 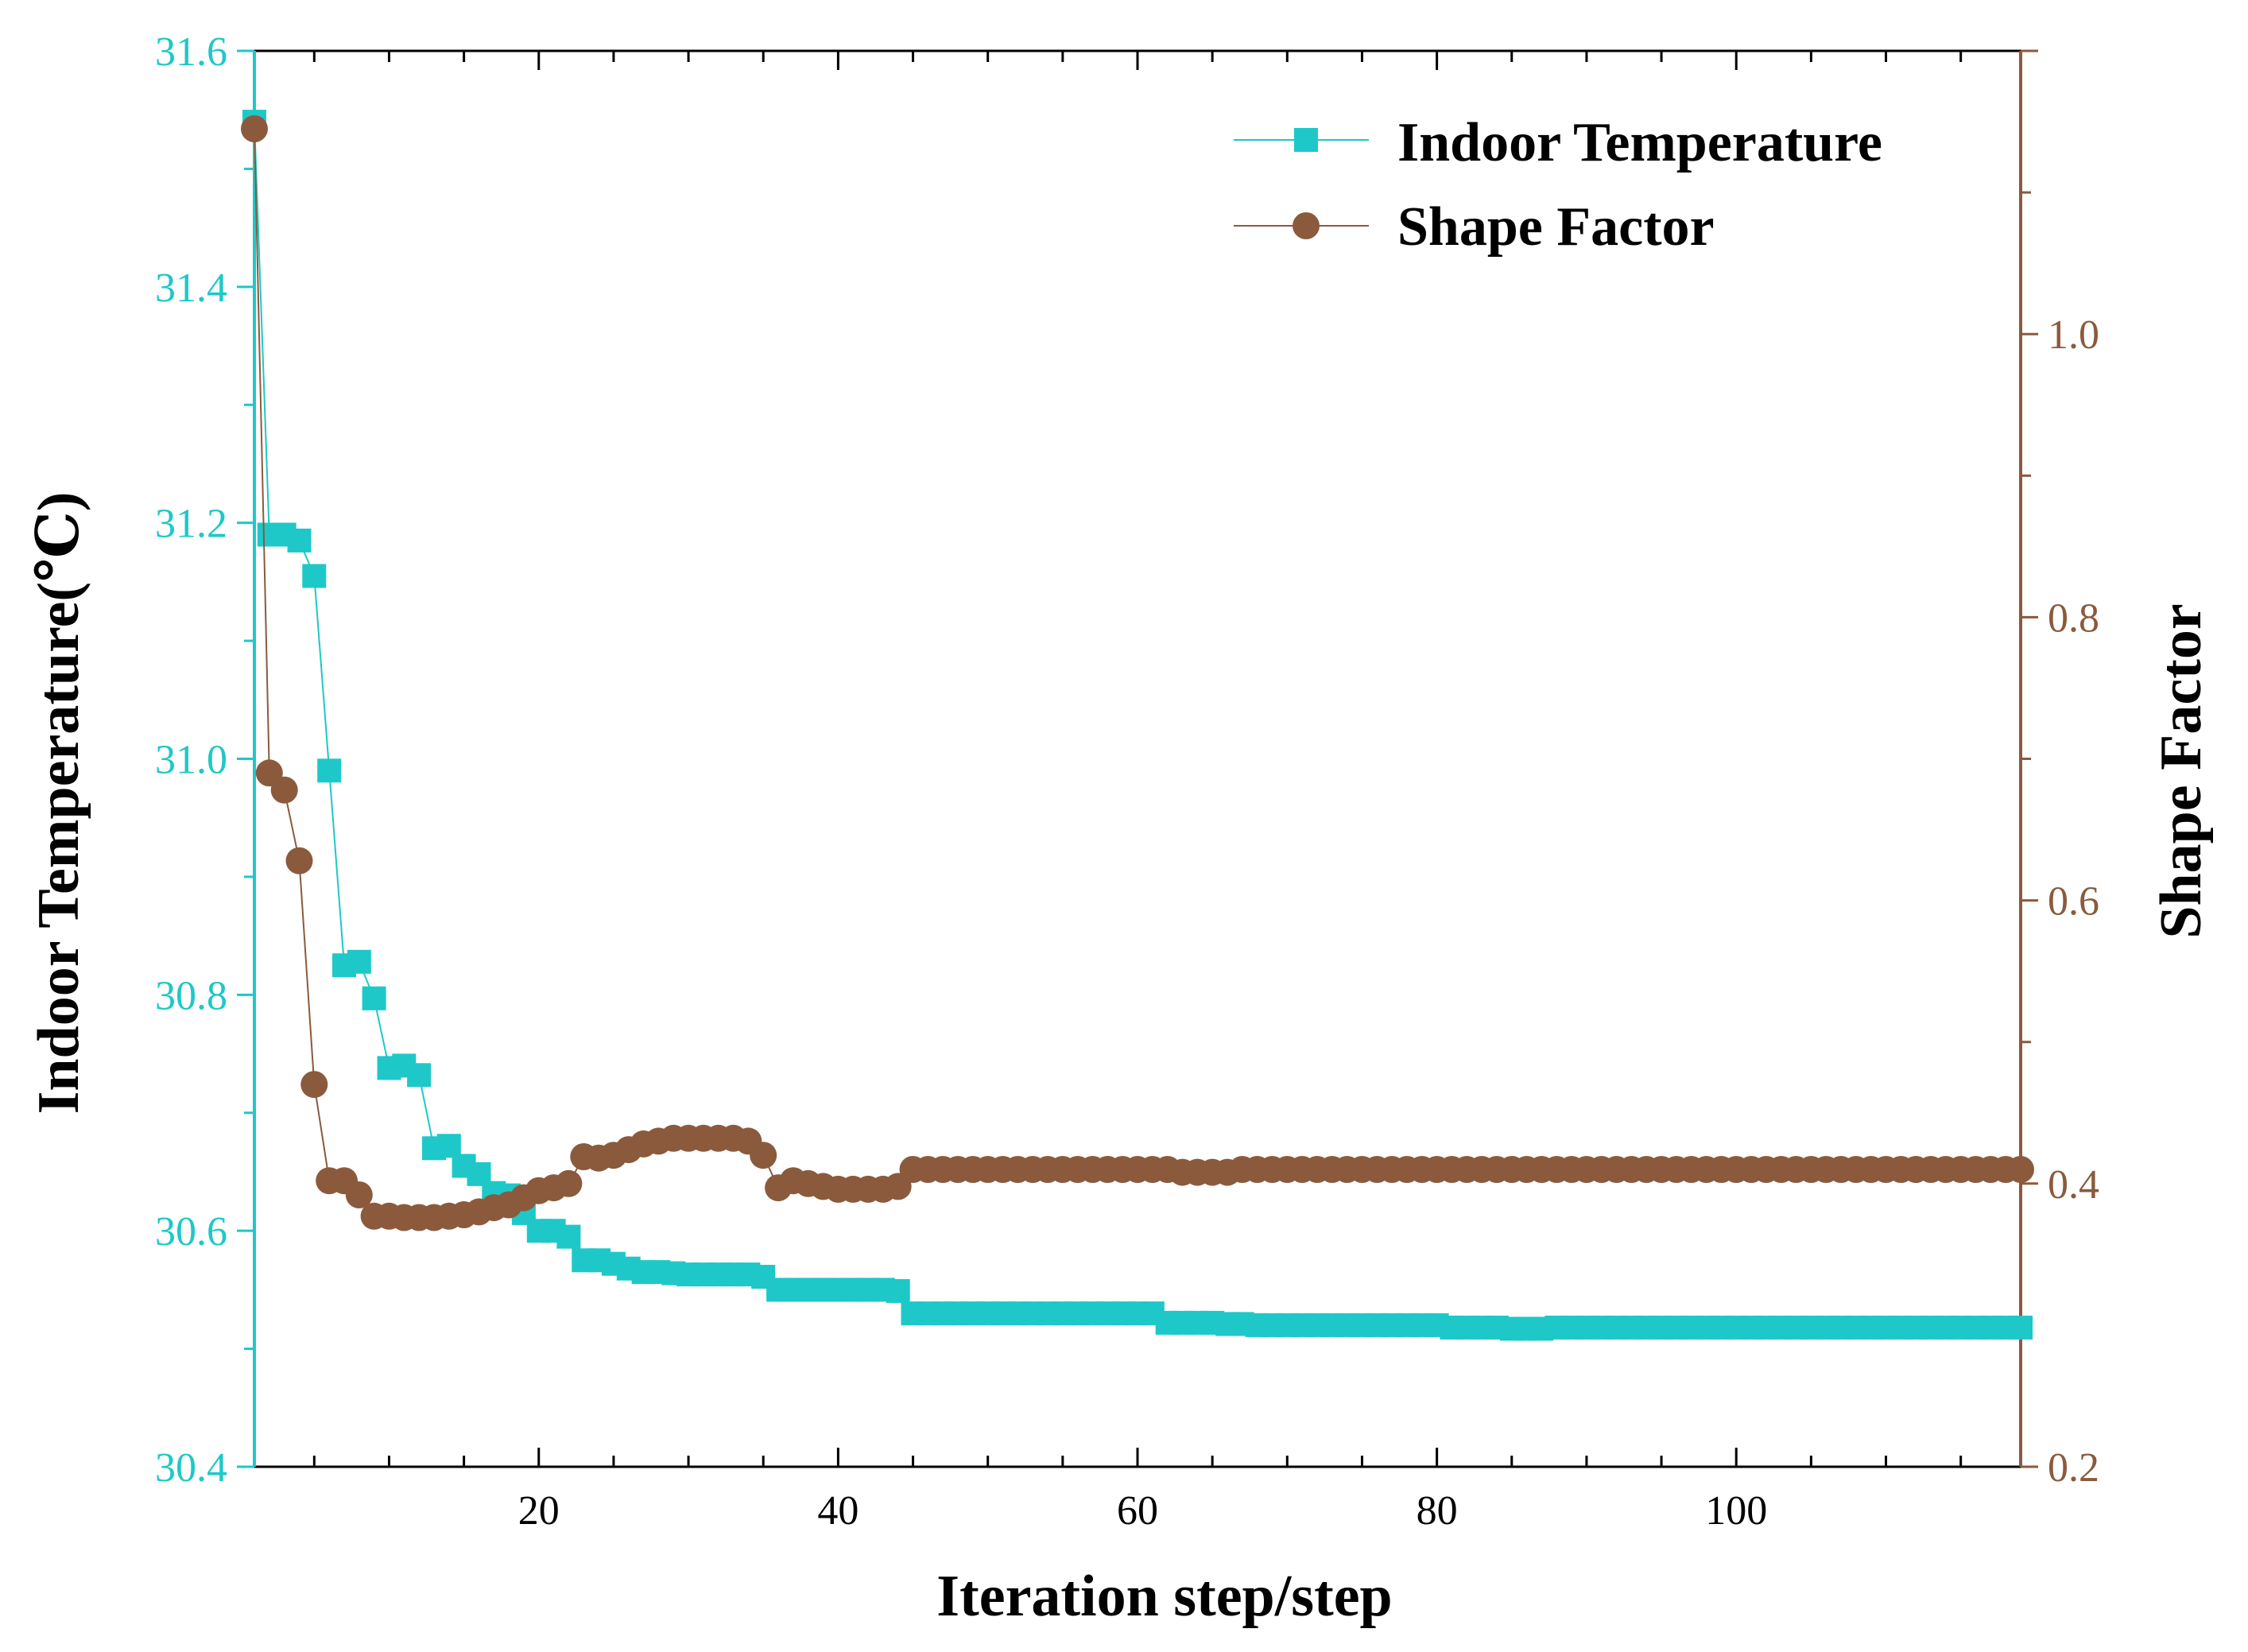 I want to click on y-axis-left-title: Indoor Temperature(℃), so click(x=58, y=803).